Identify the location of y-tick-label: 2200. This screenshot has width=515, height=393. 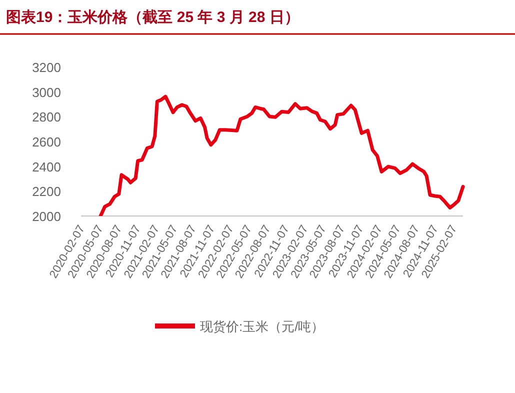
(46, 192).